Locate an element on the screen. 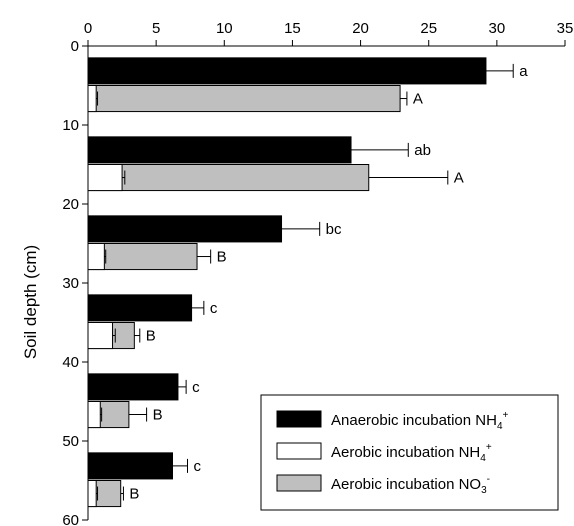  x-tick-label: 30 is located at coordinates (497, 28).